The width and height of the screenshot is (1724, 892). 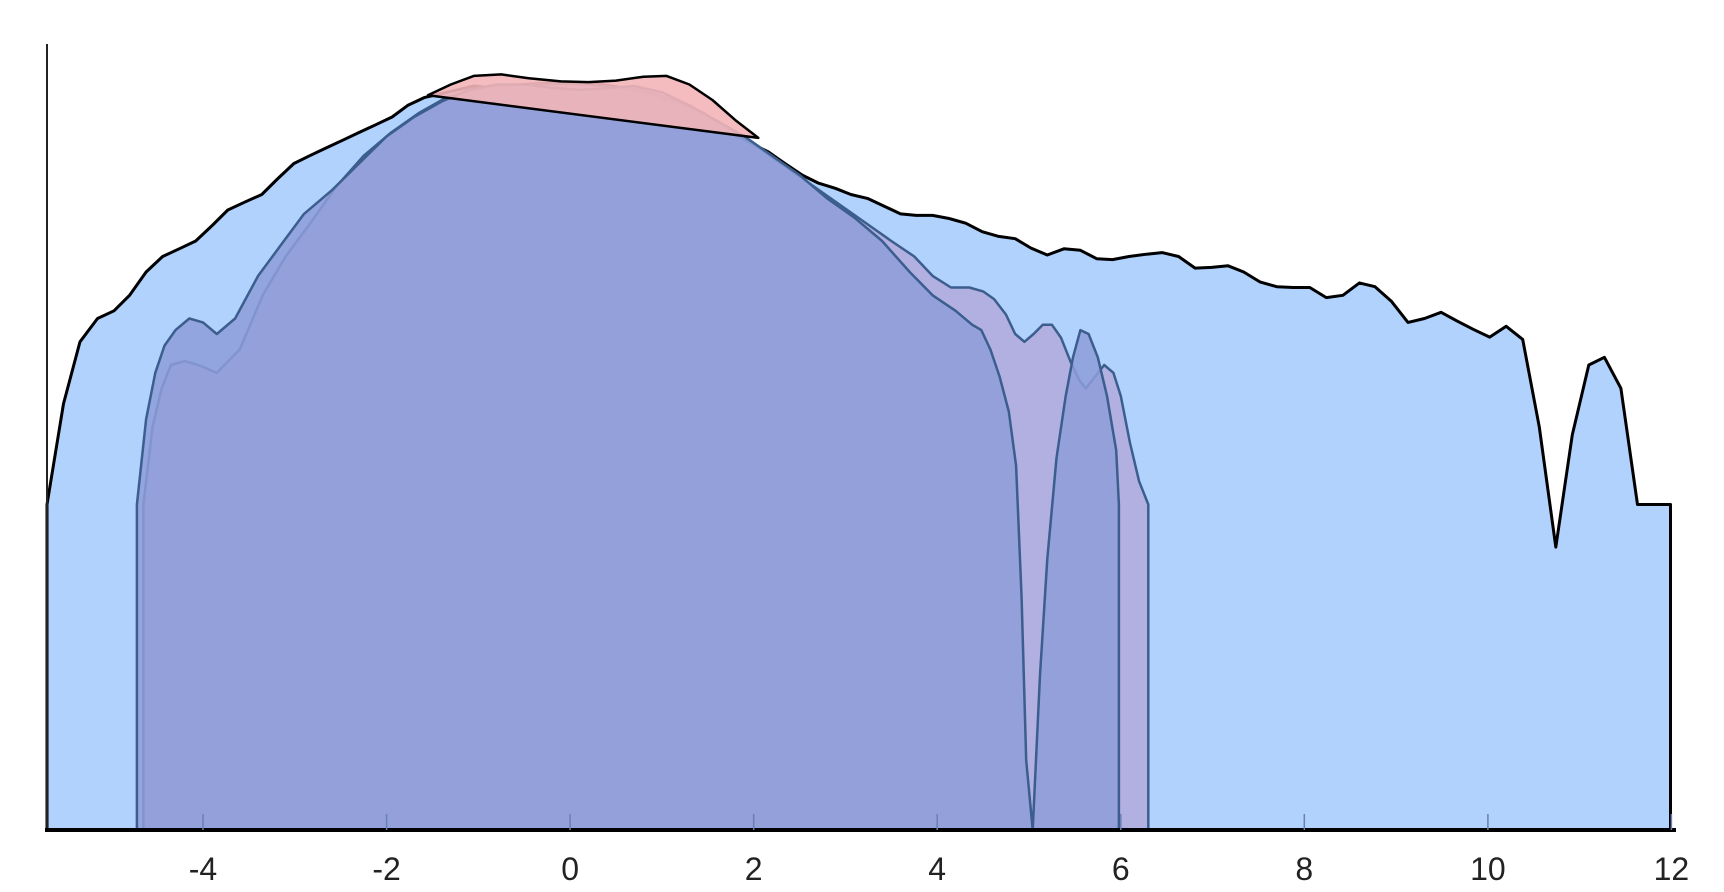 I want to click on x-tick-label: 8, so click(x=1304, y=869).